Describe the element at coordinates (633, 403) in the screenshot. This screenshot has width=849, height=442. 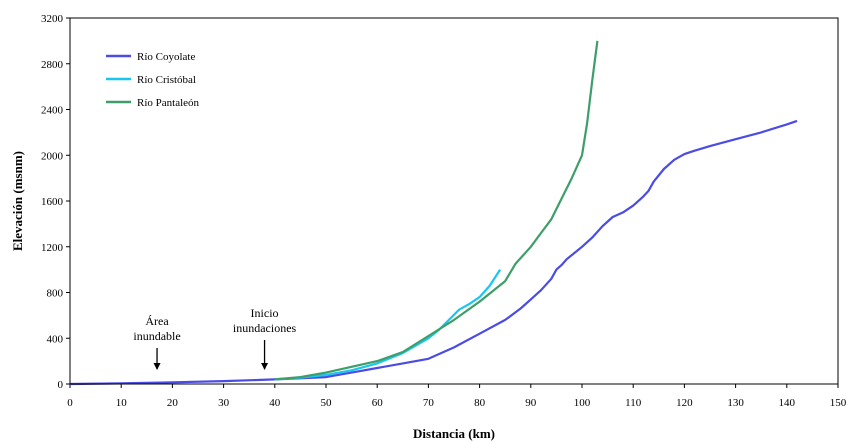
I see `x-tick-label: 110` at that location.